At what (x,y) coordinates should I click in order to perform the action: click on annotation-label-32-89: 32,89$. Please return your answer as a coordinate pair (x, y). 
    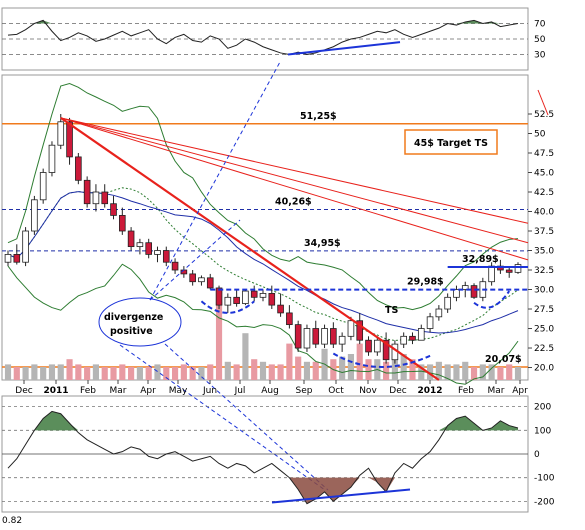
    Looking at the image, I should click on (480, 259).